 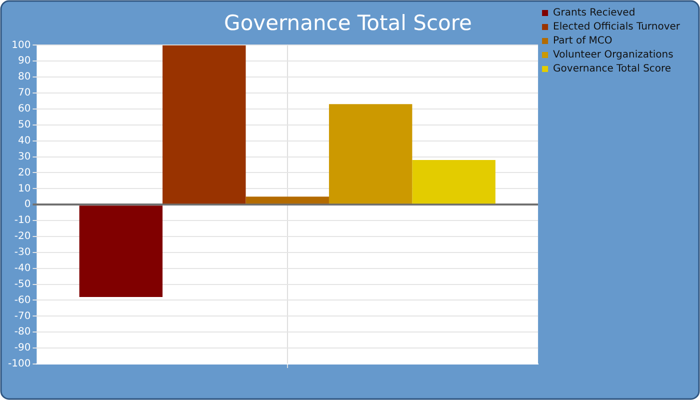 I want to click on y-tick-label: 60, so click(x=24, y=109).